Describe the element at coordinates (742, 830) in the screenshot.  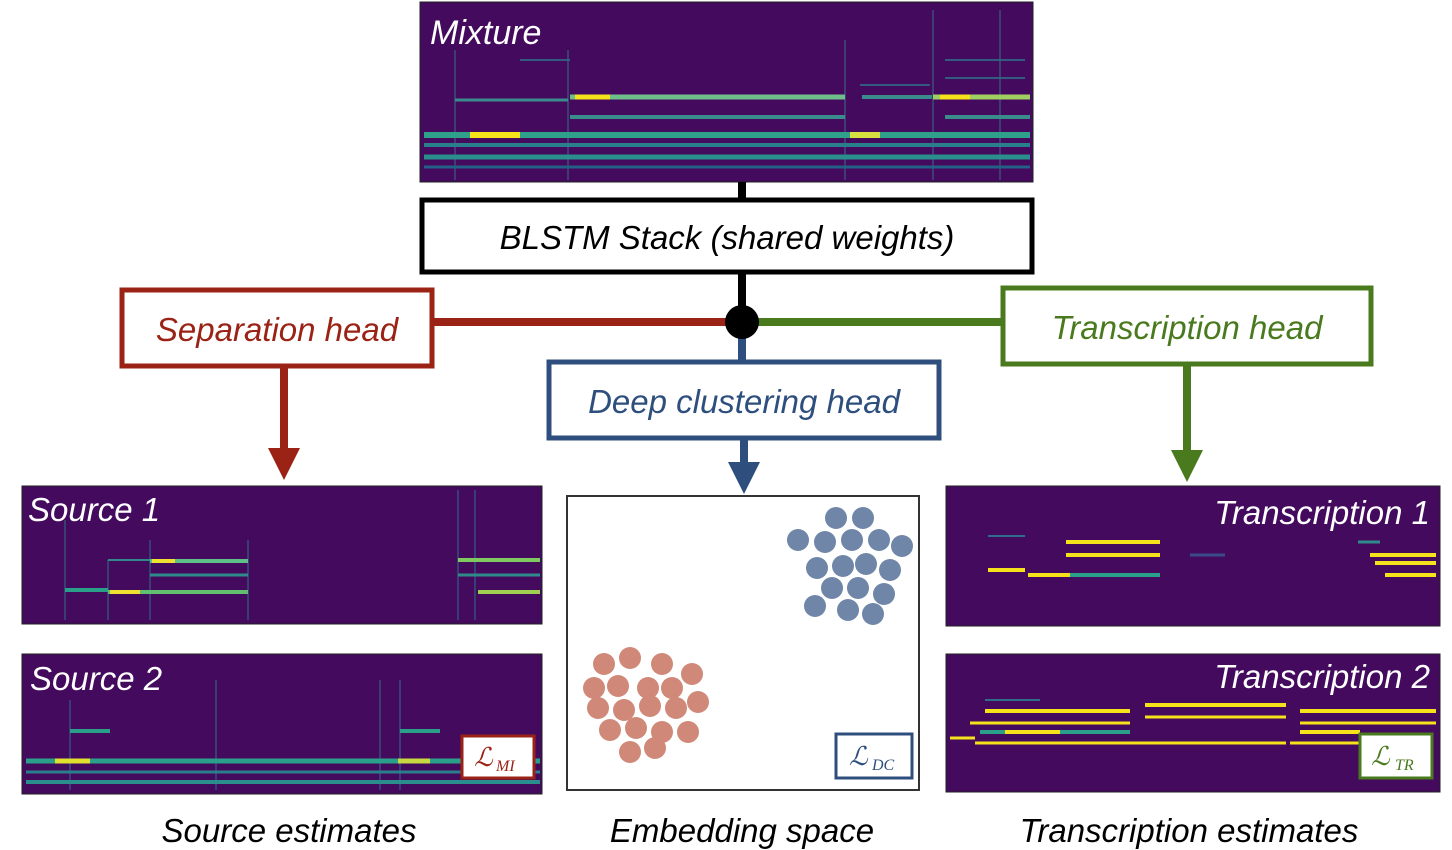
I see `caption-embedding-space: Embedding space` at that location.